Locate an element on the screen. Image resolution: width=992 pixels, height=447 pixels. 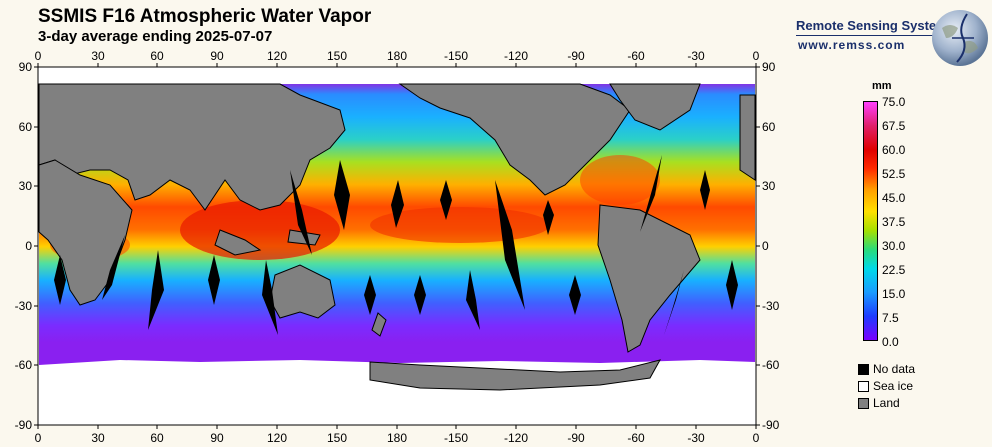
brand-divider is located at coordinates (871, 35).